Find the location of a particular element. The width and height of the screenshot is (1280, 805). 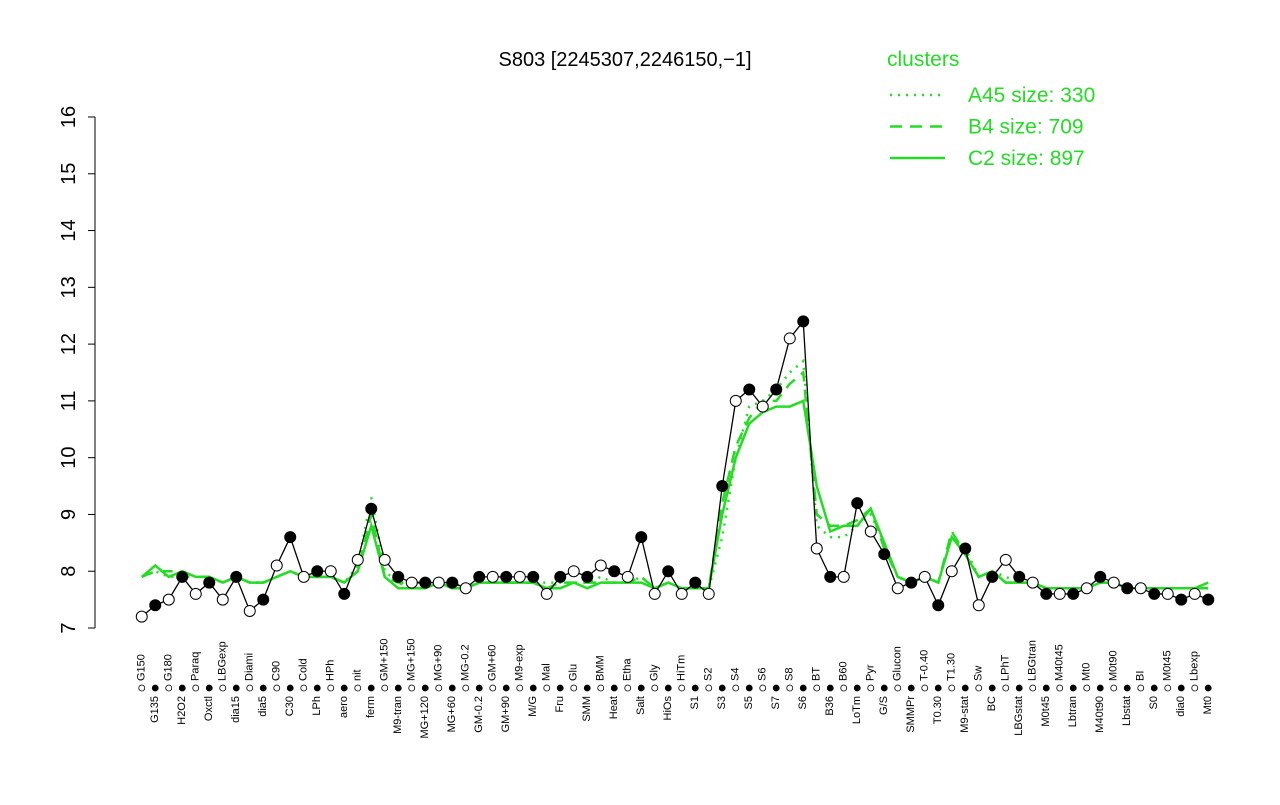

x-tick-label: M0t45 is located at coordinates (1168, 665).